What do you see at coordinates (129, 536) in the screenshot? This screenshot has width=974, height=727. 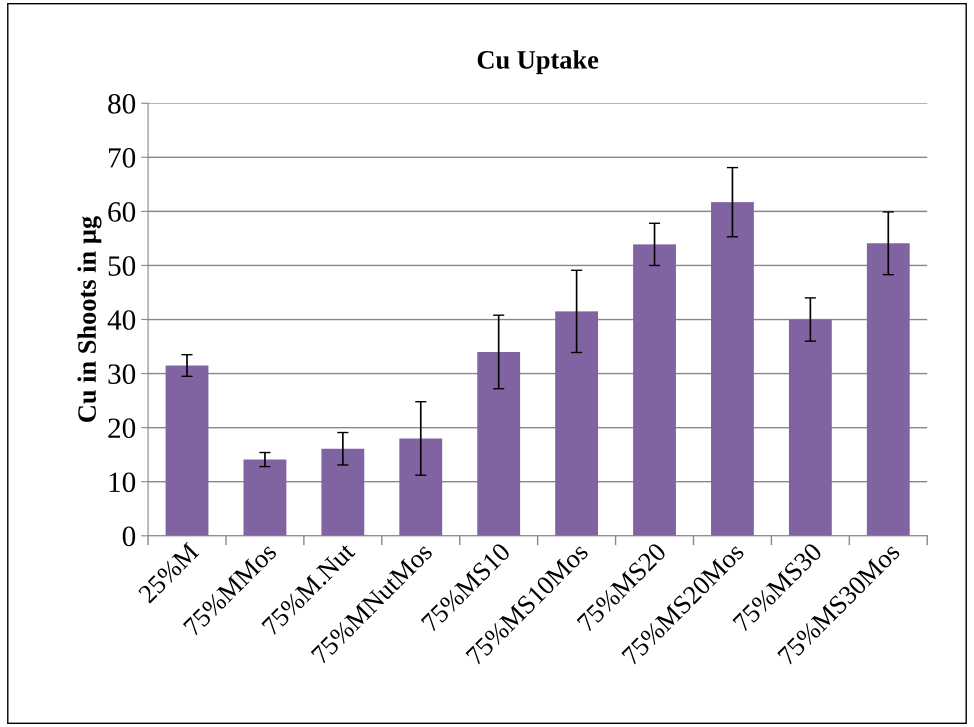 I see `y-tick-label: 0` at bounding box center [129, 536].